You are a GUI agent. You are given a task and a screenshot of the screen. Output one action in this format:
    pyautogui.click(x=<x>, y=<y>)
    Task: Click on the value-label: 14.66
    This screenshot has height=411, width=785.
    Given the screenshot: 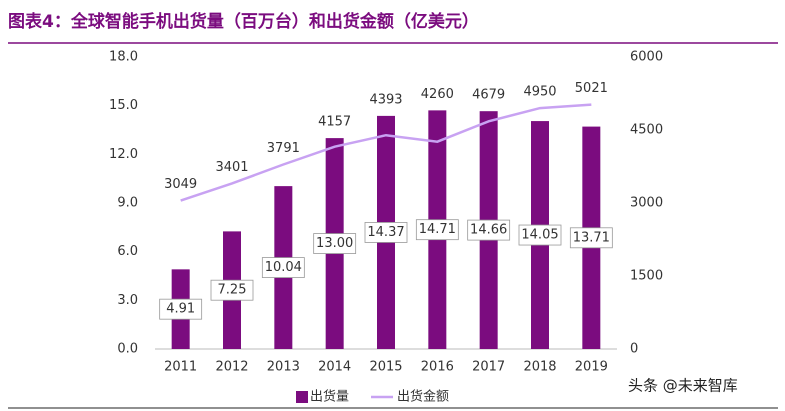 What is the action you would take?
    pyautogui.click(x=488, y=230)
    